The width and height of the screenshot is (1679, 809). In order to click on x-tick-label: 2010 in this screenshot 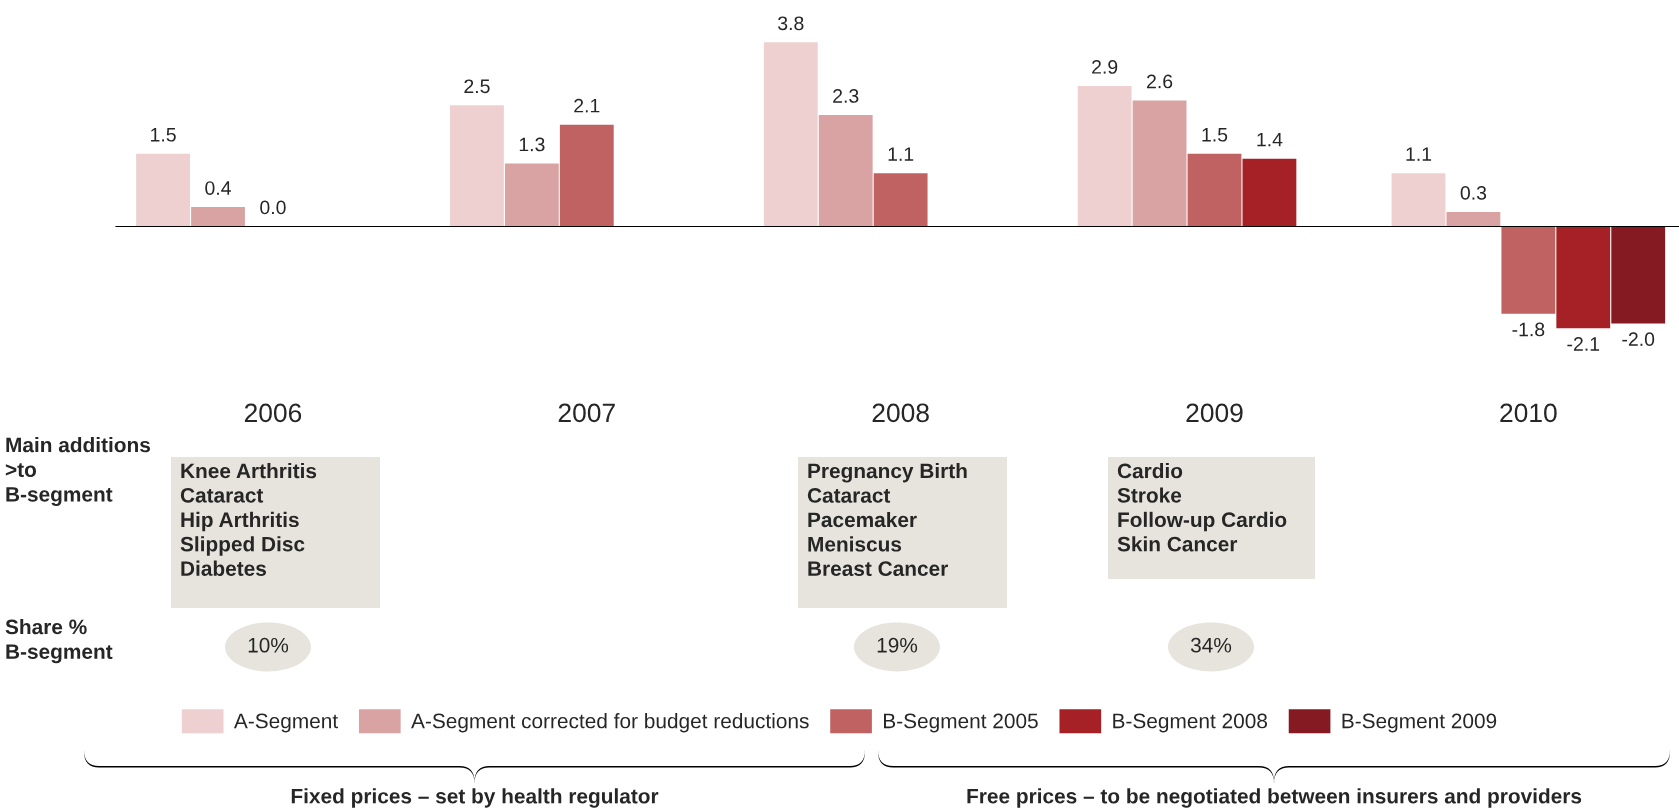, I will do `click(1528, 413)`.